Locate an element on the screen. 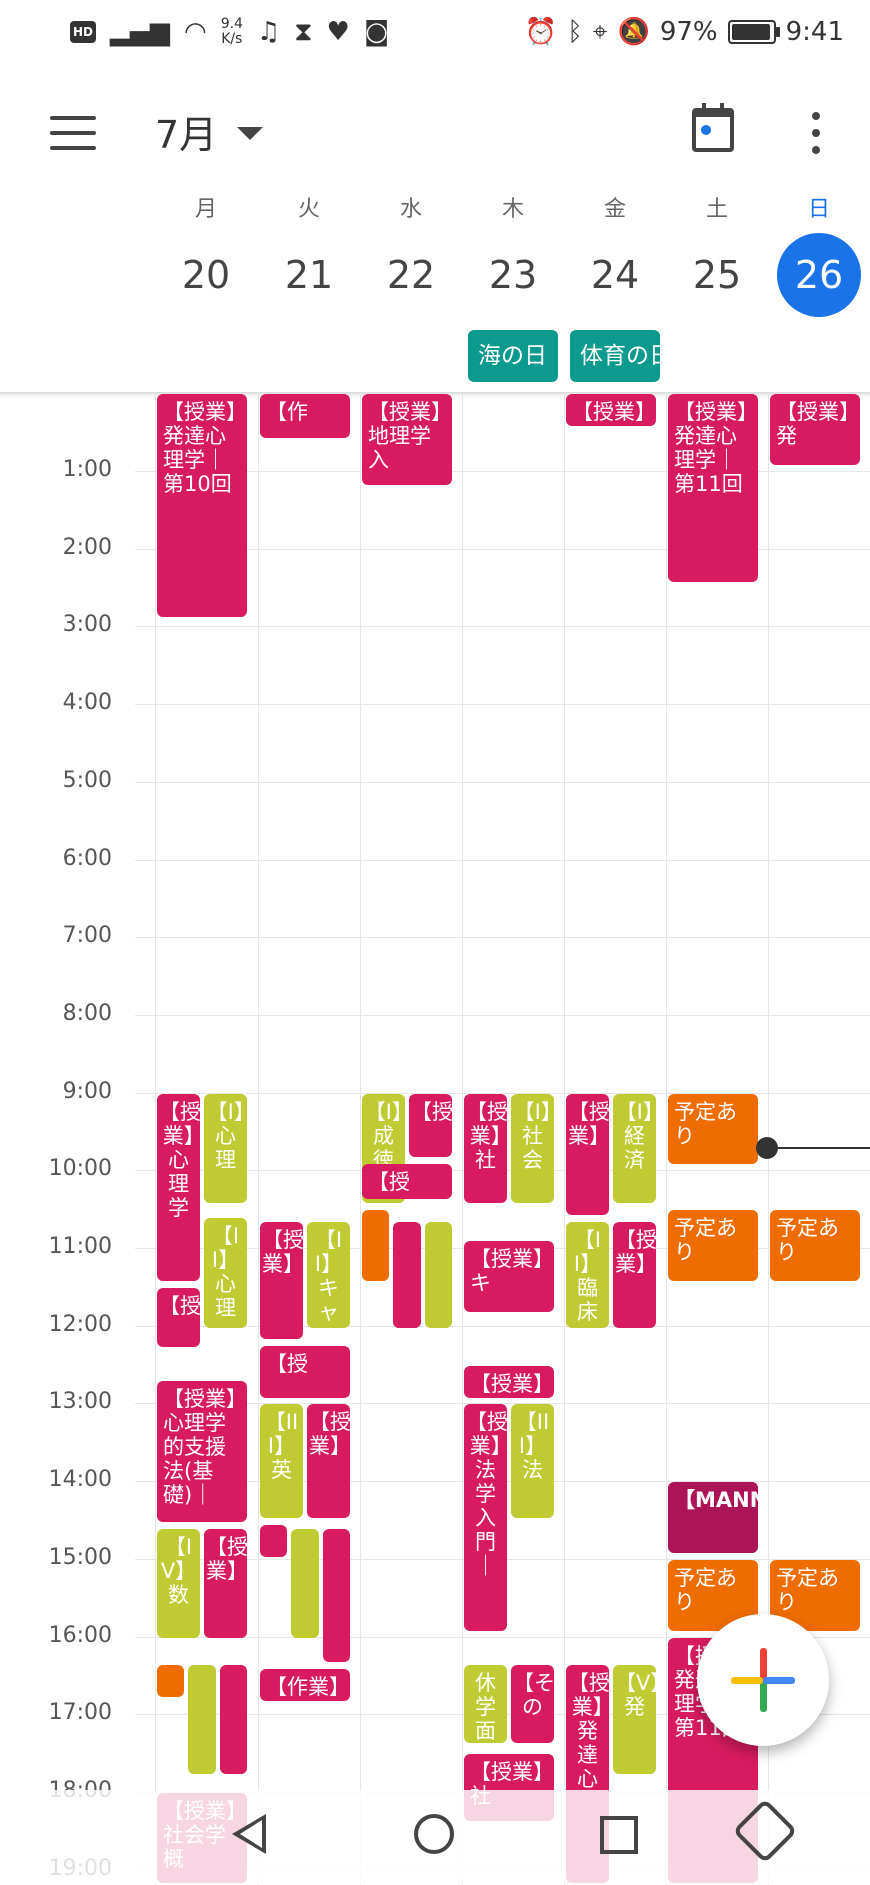 This screenshot has width=870, height=1885. calendar-event: 【MANNABASE is located at coordinates (713, 1517).